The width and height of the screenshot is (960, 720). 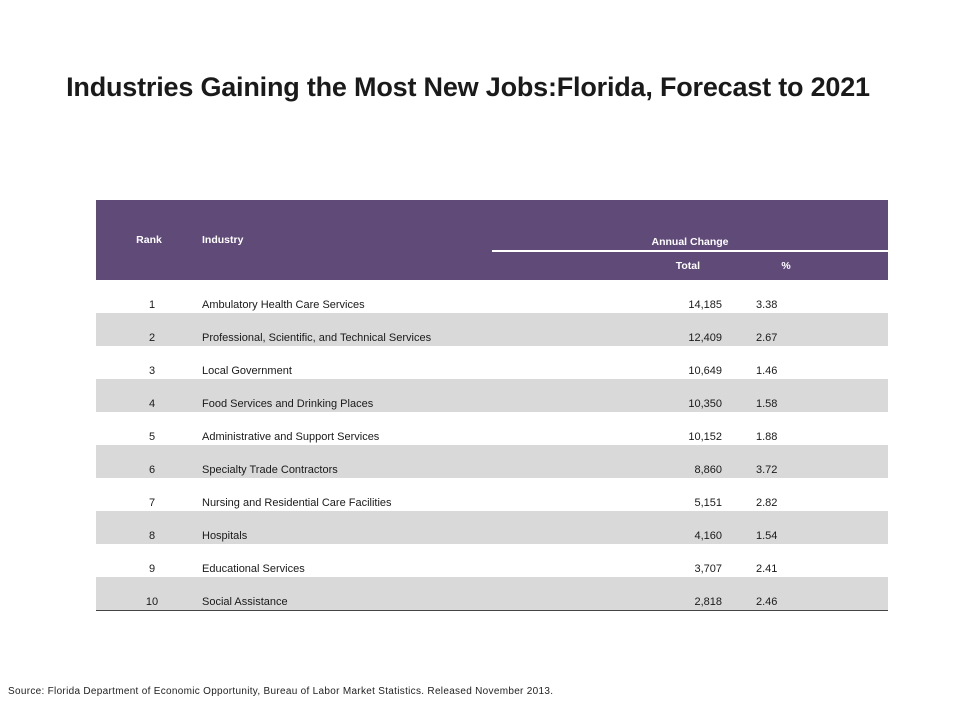 What do you see at coordinates (347, 527) in the screenshot?
I see `industry-cell: Hospitals` at bounding box center [347, 527].